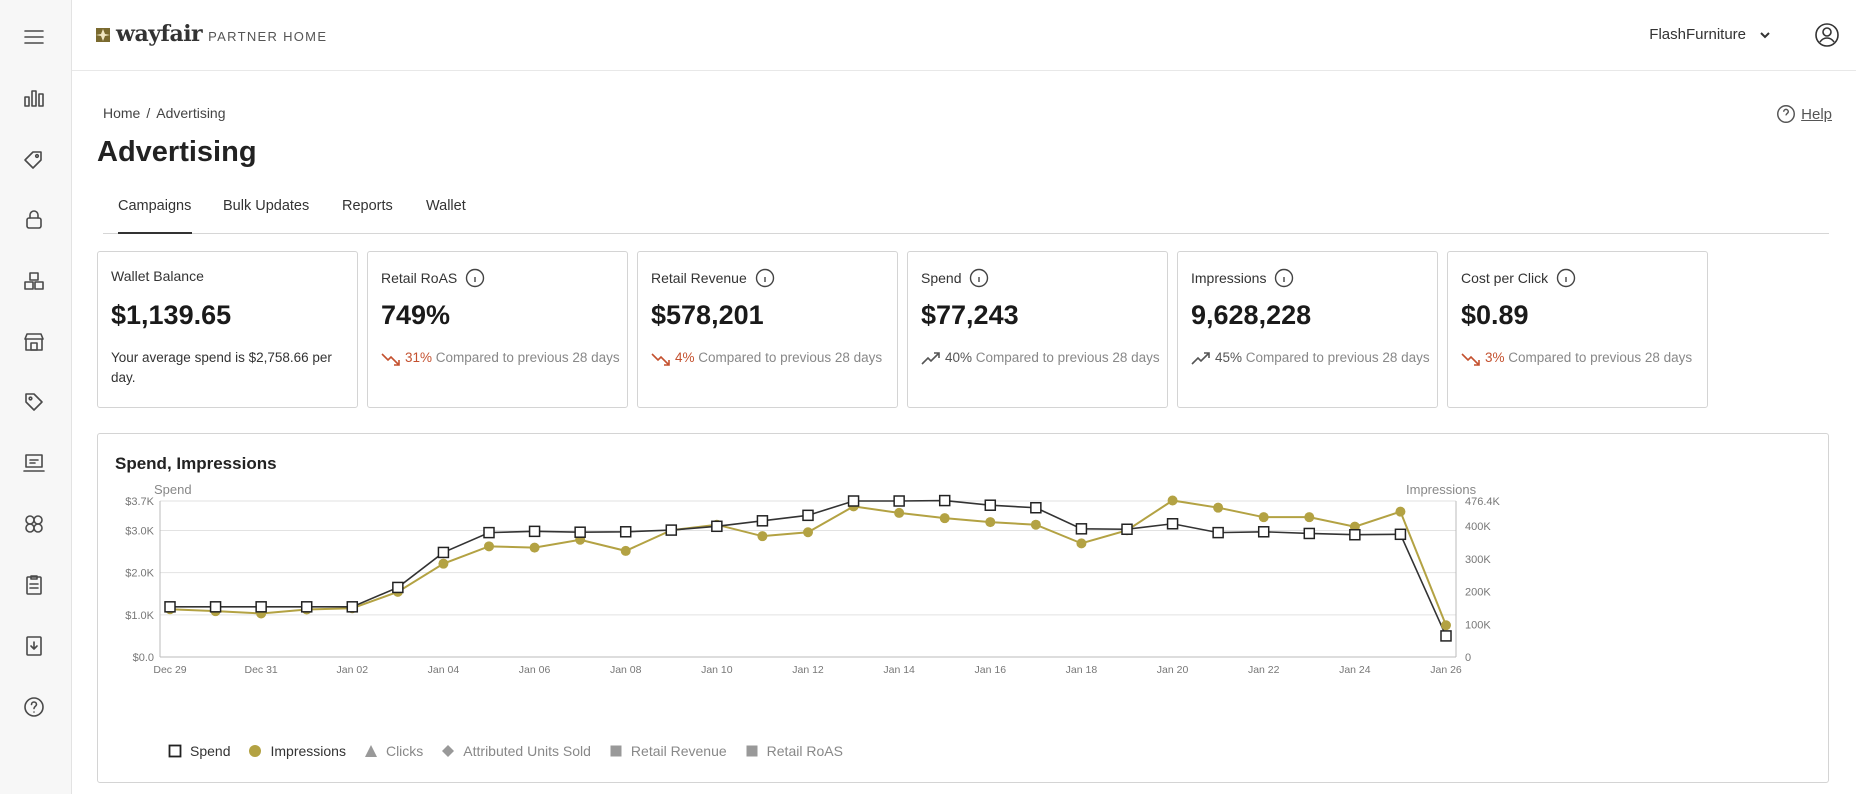 This screenshot has width=1856, height=794. What do you see at coordinates (34, 463) in the screenshot?
I see `laptop-icon` at bounding box center [34, 463].